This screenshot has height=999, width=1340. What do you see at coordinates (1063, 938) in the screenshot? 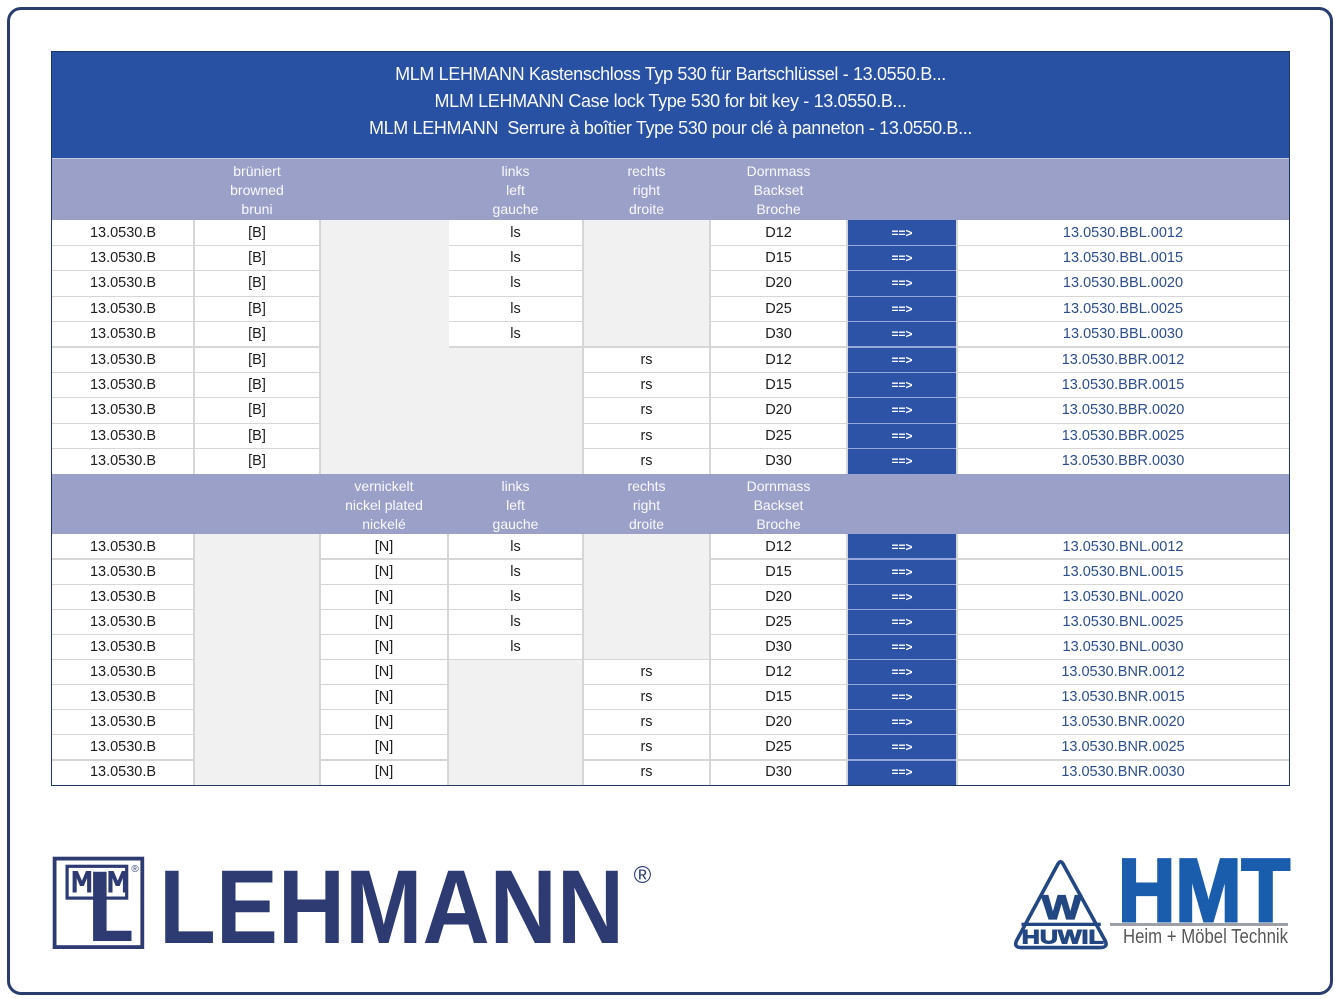
I see `svg-text: HUWIL` at bounding box center [1063, 938].